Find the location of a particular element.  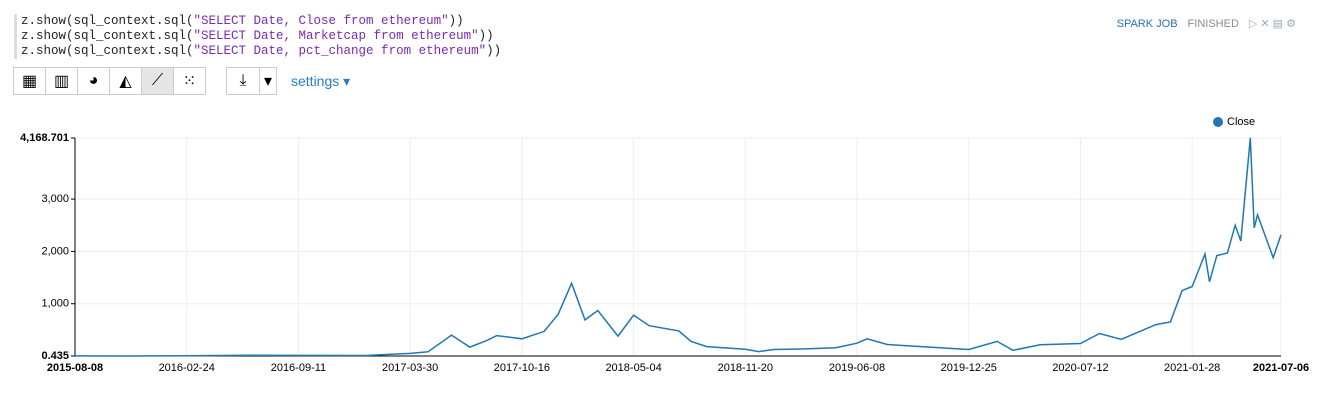

spark-job: SPARK JOB is located at coordinates (1147, 23).